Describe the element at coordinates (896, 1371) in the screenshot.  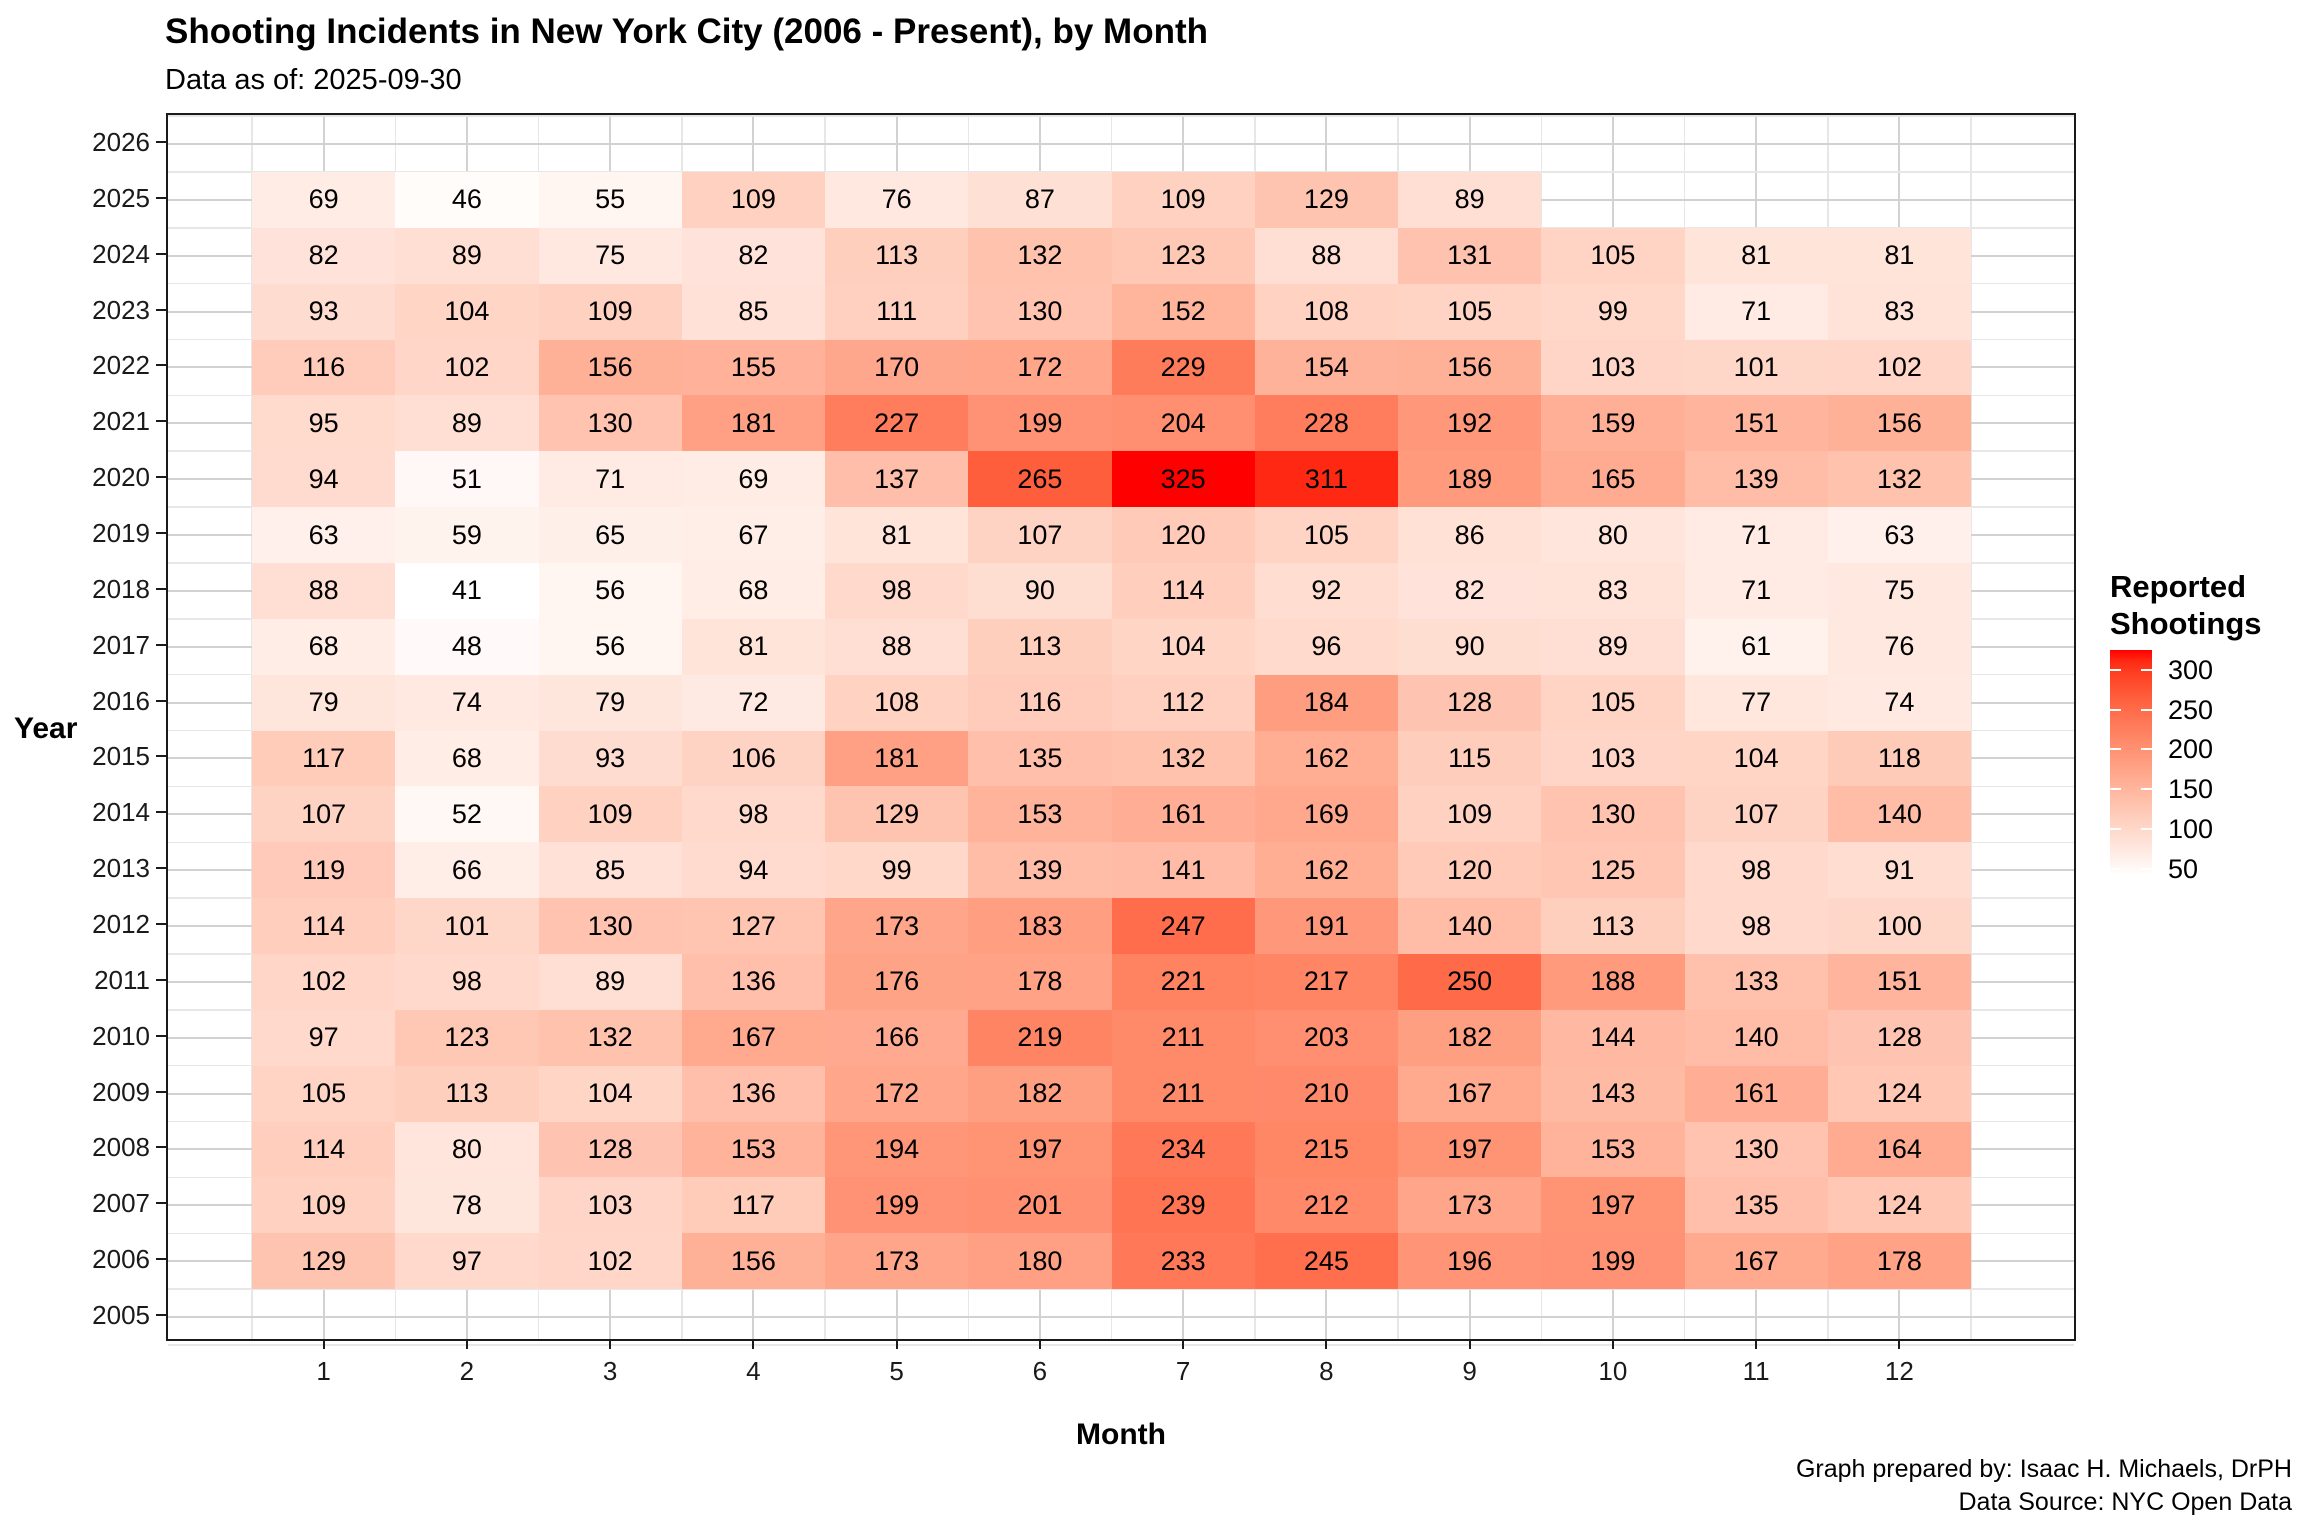
I see `x-axis-tick-label: 5` at that location.